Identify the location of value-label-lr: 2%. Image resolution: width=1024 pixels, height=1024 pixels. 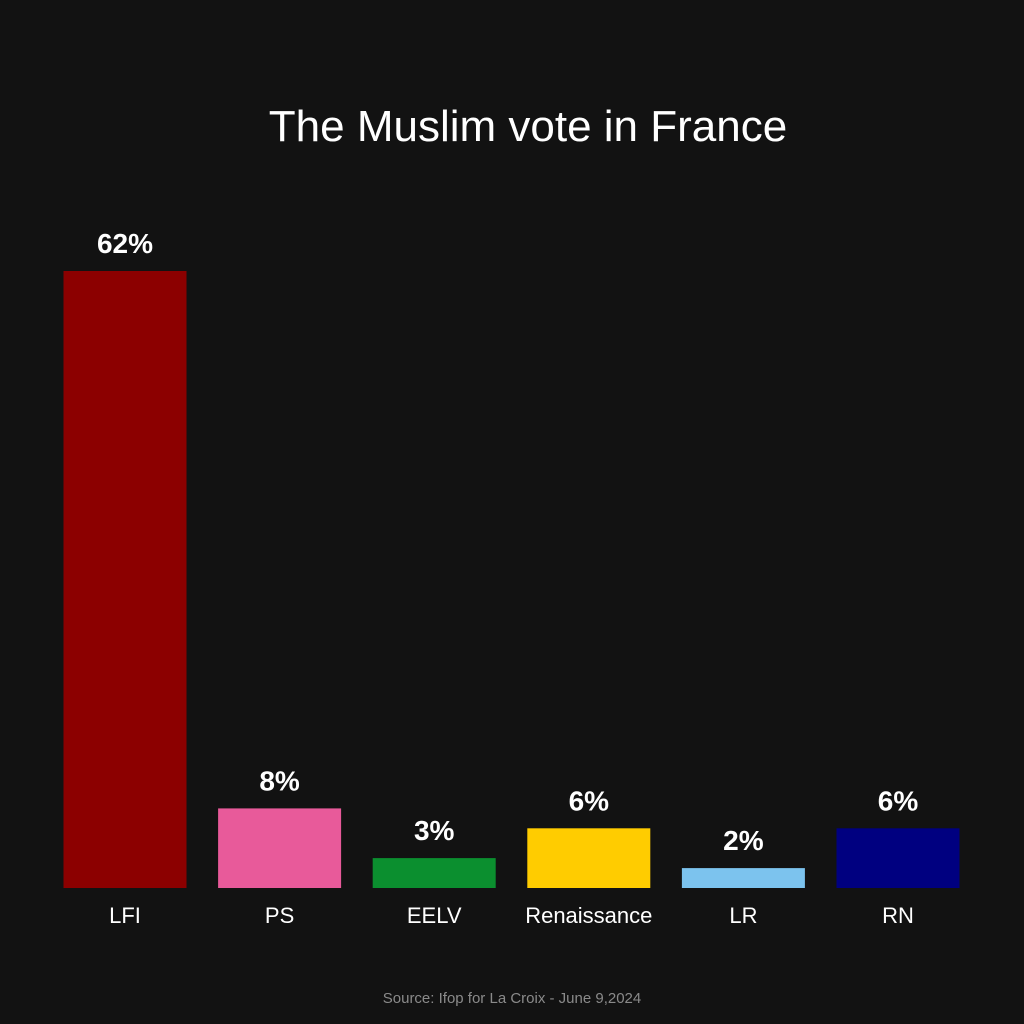
(743, 840).